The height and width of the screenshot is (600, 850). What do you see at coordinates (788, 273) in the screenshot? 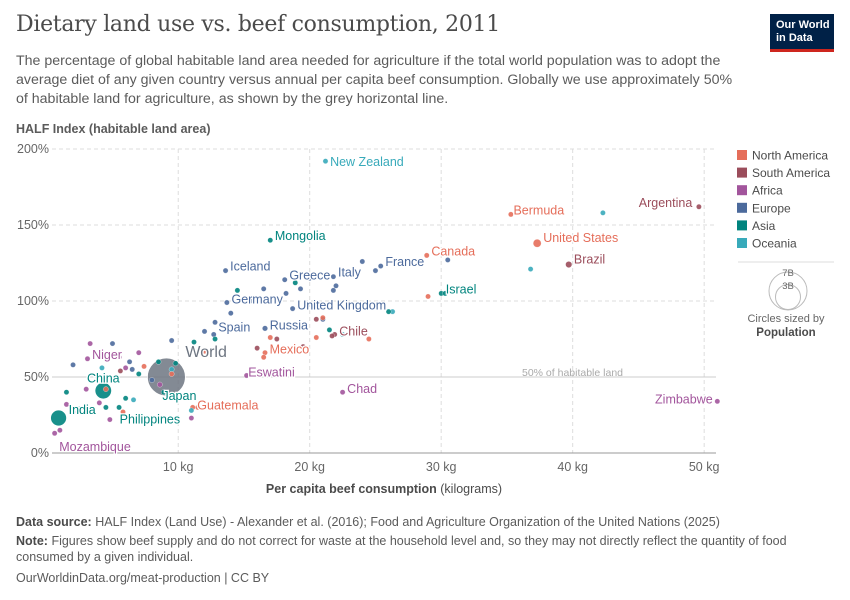
I see `size-legend-large-label: 7B` at bounding box center [788, 273].